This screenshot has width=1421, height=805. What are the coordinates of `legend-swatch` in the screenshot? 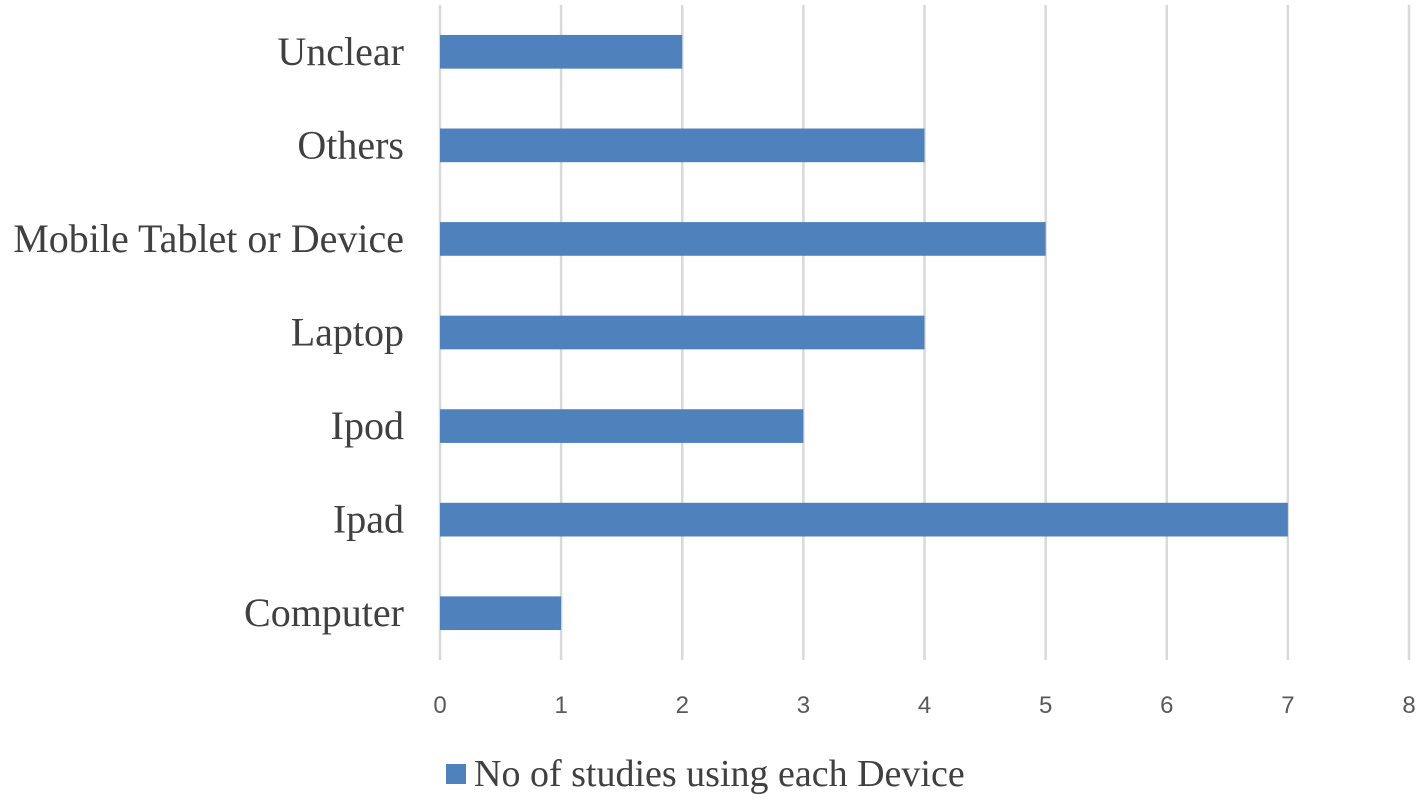 It's located at (456, 774).